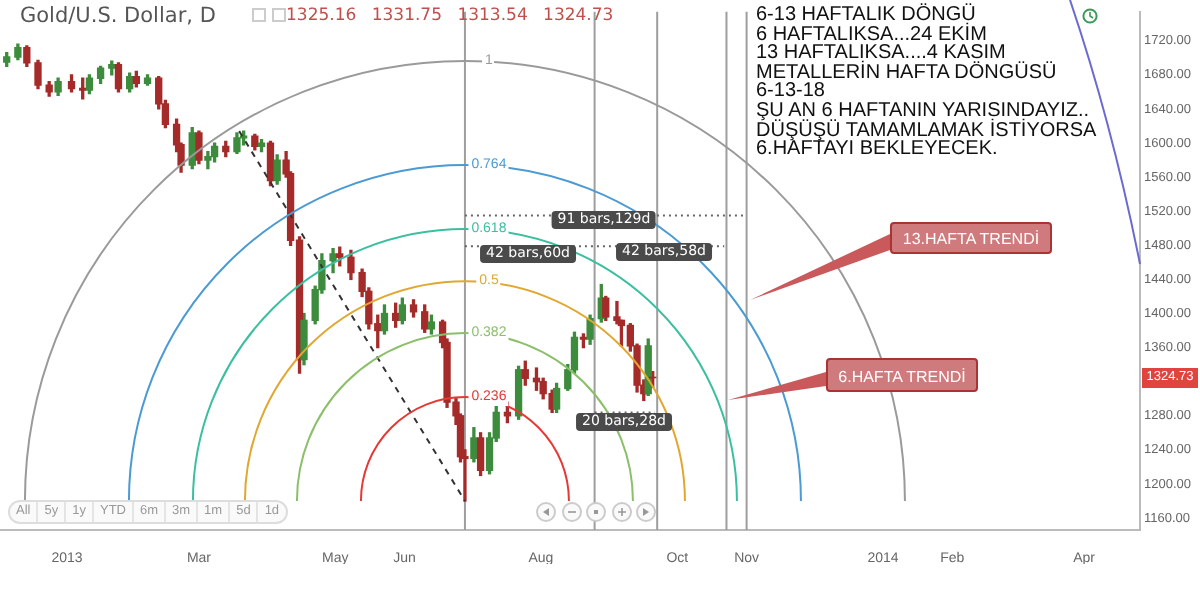 This screenshot has width=1200, height=592. Describe the element at coordinates (926, 82) in the screenshot. I see `annotation: 6-13 HAFTALIK DÖNGÜ 6 HAFTALIKSA...24 EKİM 13 HAFTALIKSA....4 KASIM METALLERİN HAFTA DÖNGÜSÜ 6-13-18 ŞU AN 6 HAFTANIN YARISINDAYIZ.. DÜŞÜŞÜ TAMAMLAMAK İSTİYORSA 6.HAFTAYI BEKLEYECEK.` at that location.